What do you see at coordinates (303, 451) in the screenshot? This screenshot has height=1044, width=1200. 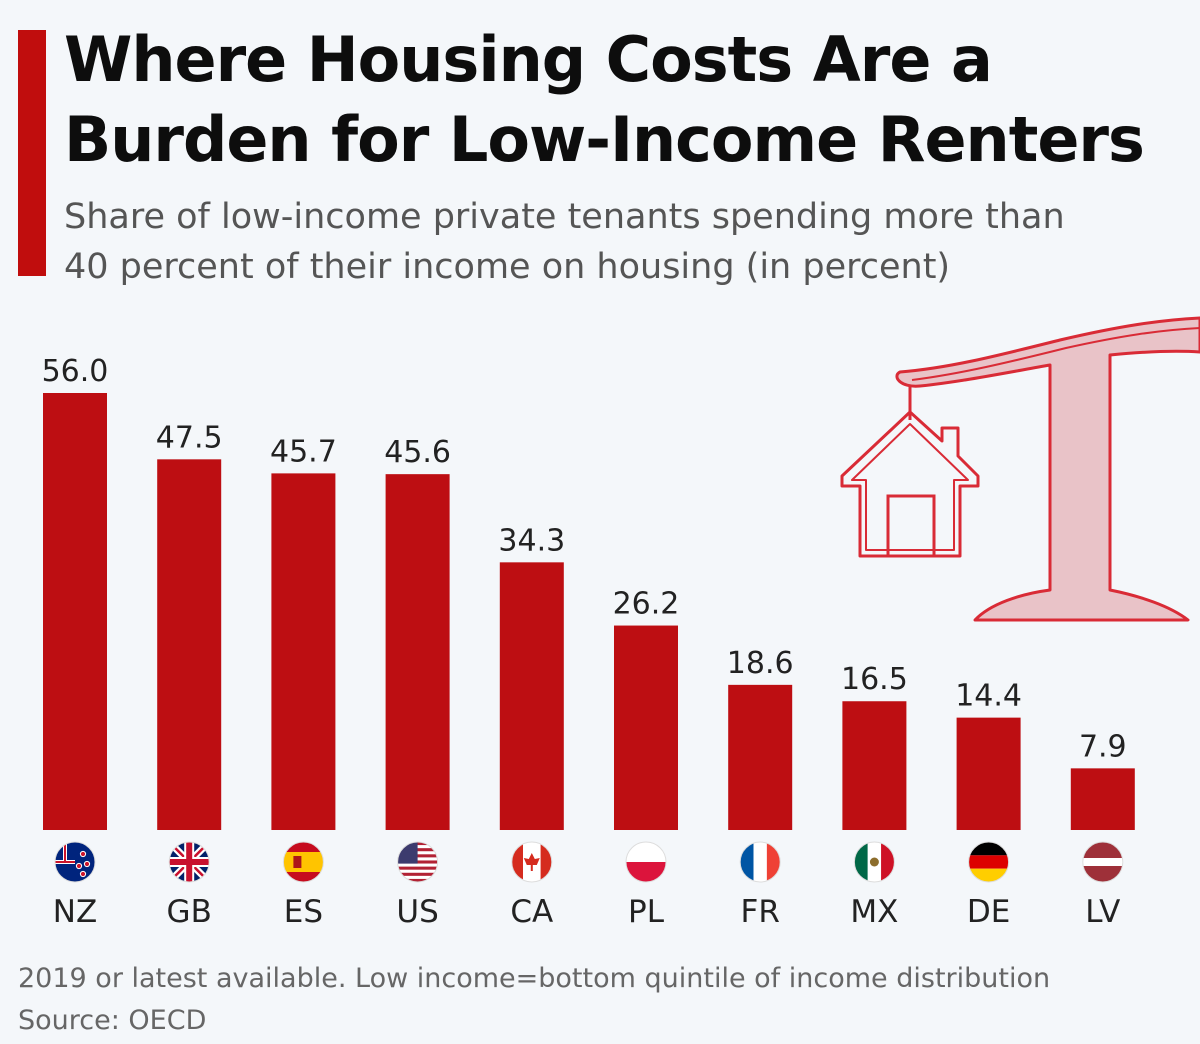 I see `value-label-es: 45.7` at bounding box center [303, 451].